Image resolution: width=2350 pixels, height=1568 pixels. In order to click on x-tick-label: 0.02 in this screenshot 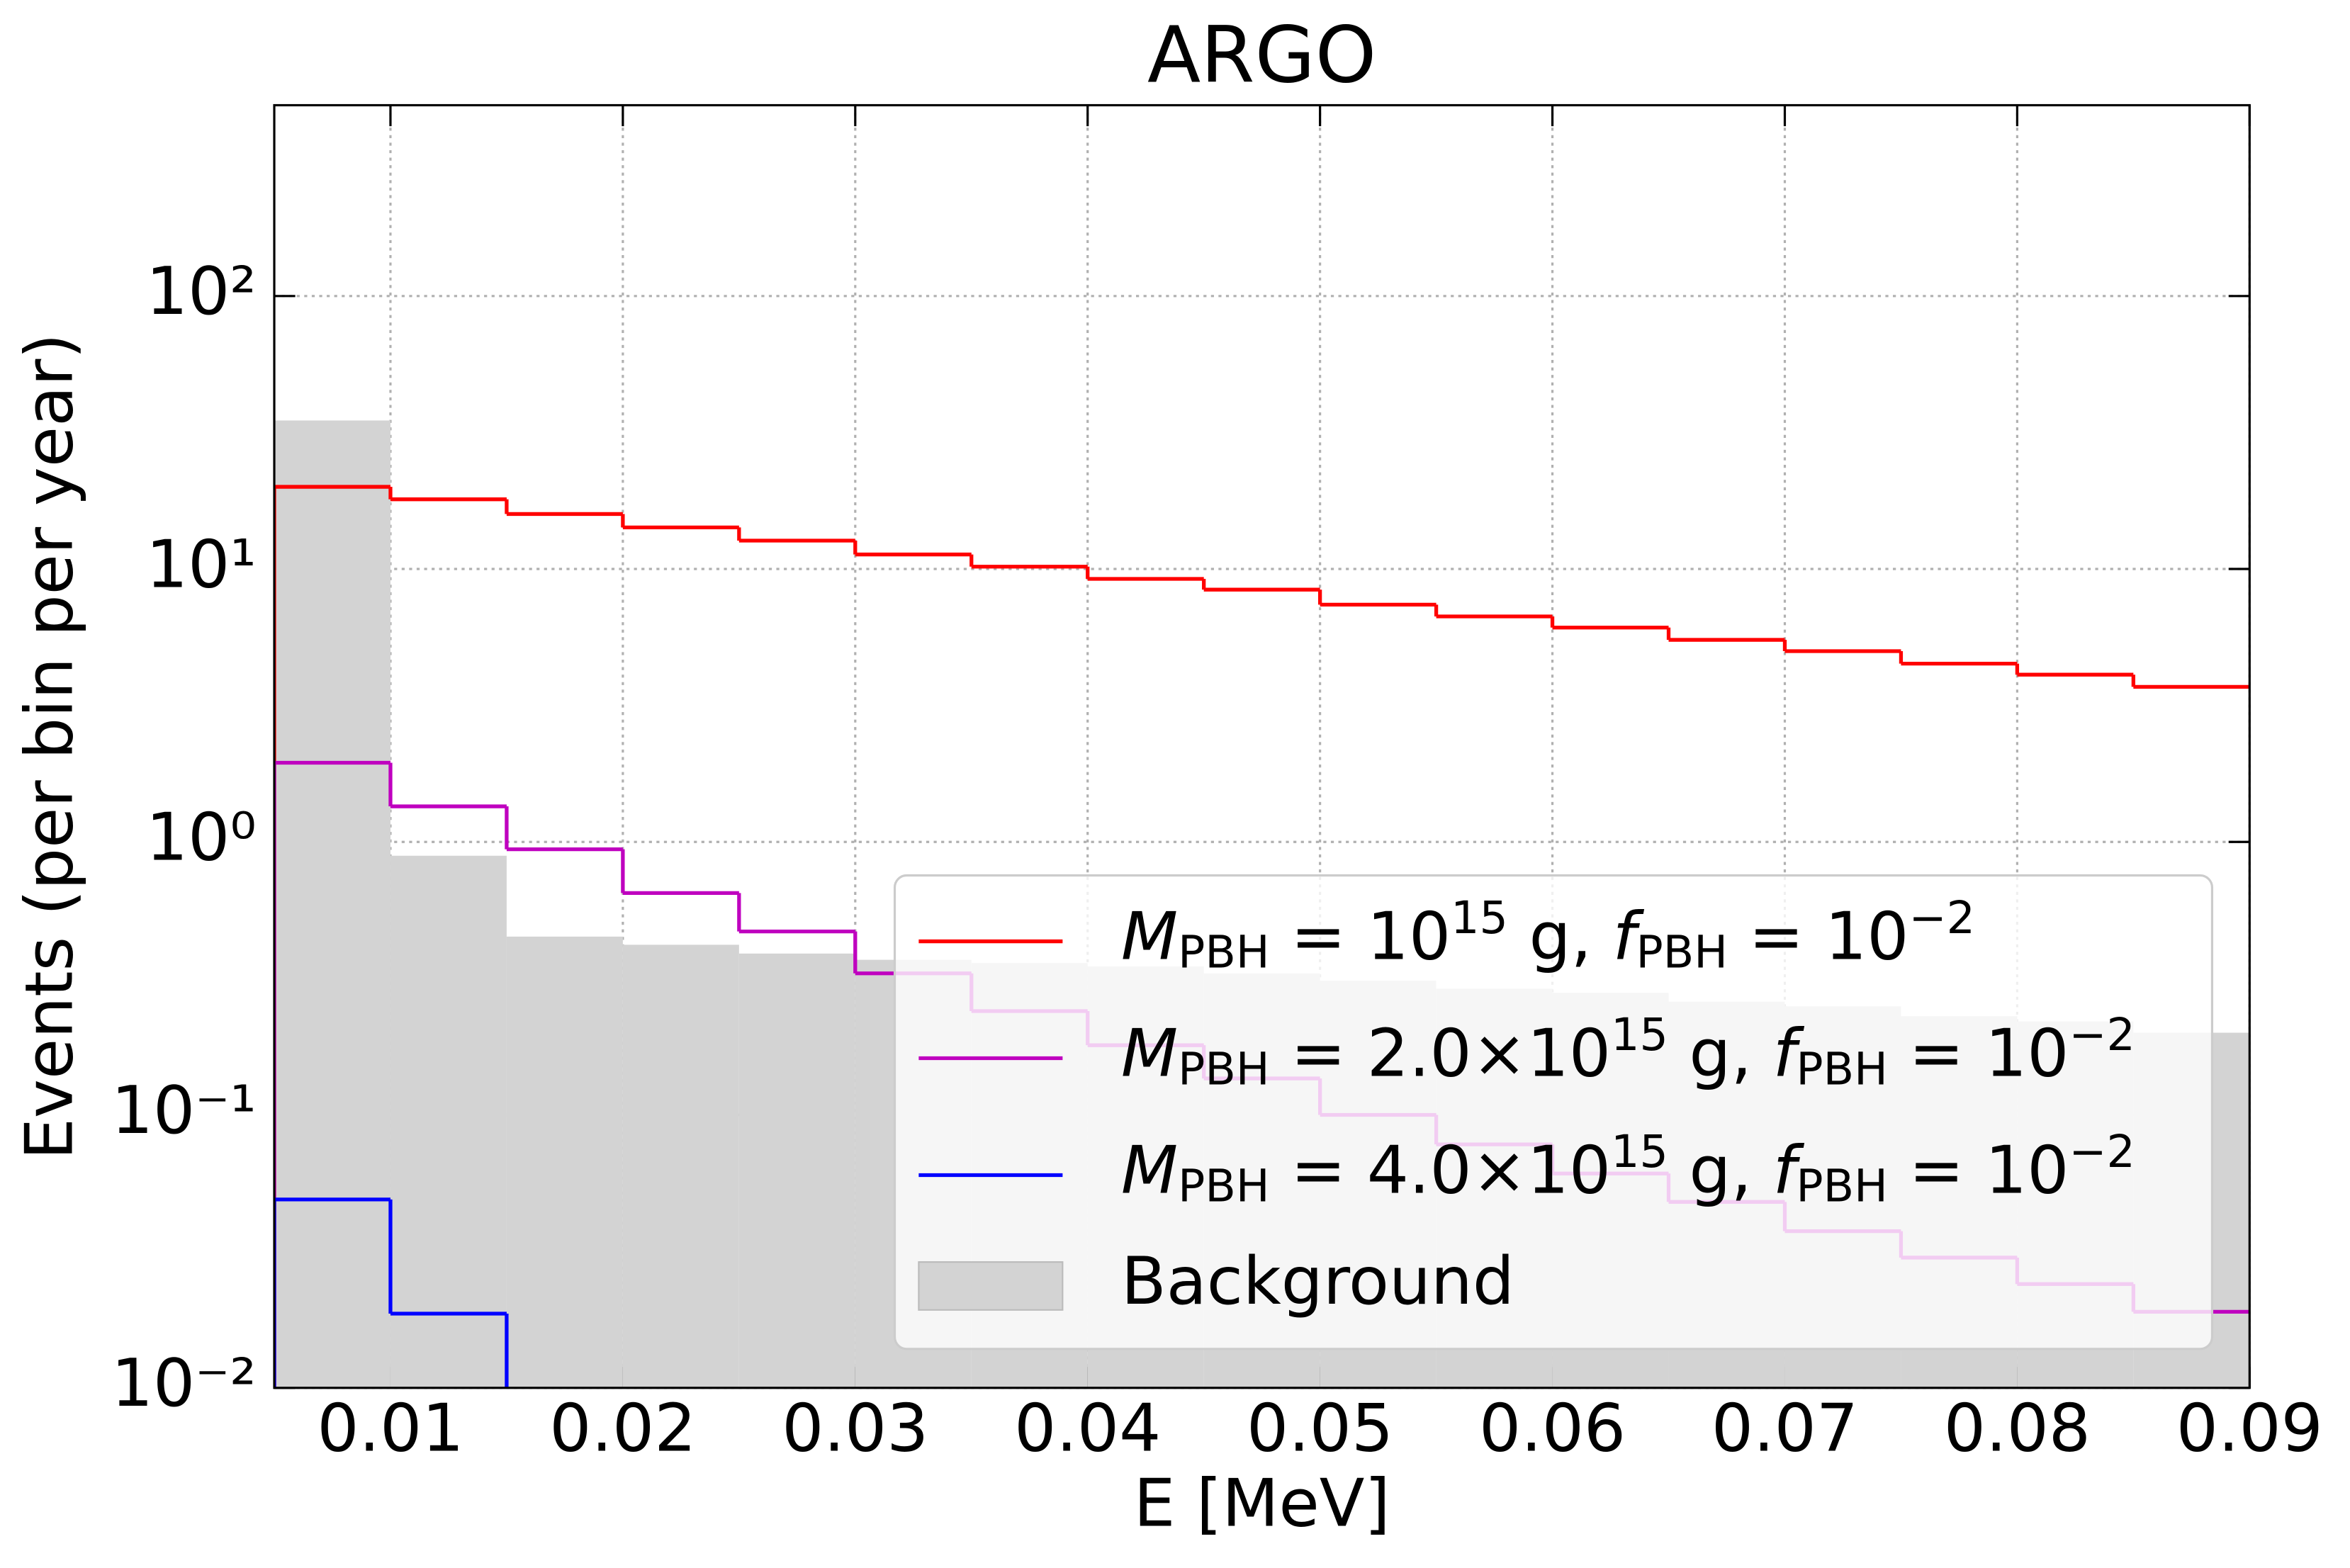, I will do `click(622, 1428)`.